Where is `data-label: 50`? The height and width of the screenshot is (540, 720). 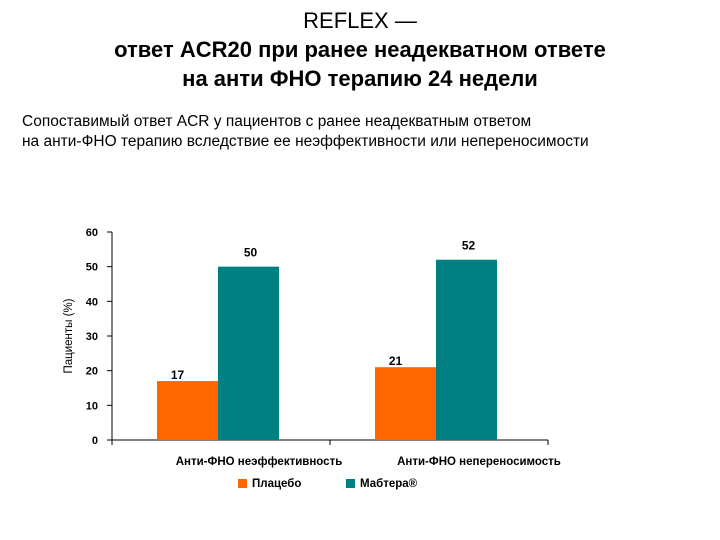
data-label: 50 is located at coordinates (251, 253).